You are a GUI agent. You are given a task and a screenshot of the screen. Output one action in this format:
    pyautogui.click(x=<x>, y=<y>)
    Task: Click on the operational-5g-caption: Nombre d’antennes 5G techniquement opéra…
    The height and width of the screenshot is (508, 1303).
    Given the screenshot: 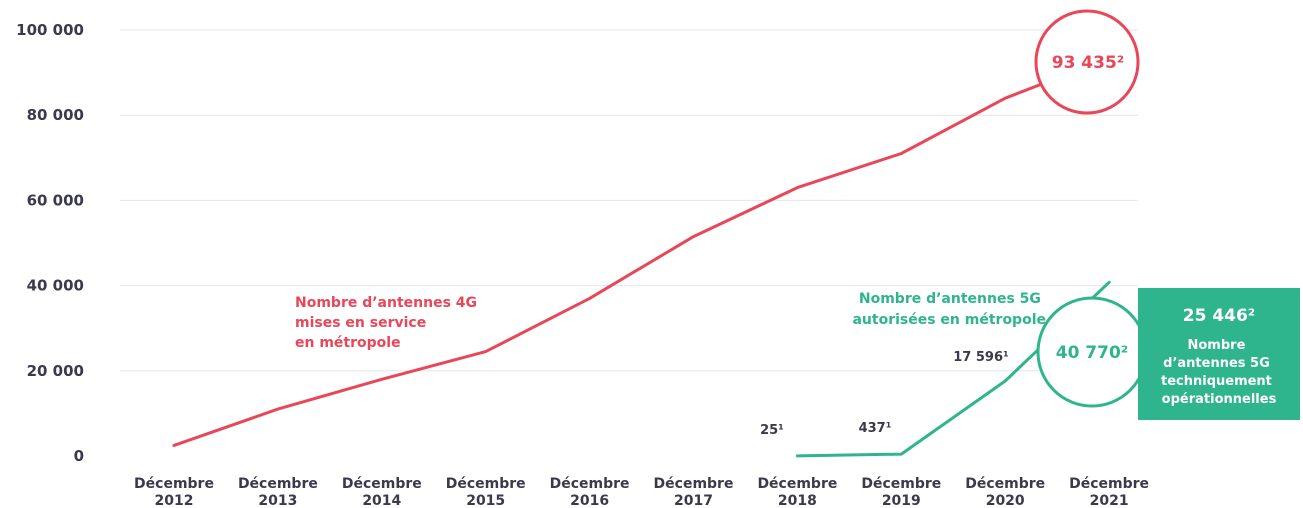 What is the action you would take?
    pyautogui.click(x=1219, y=370)
    